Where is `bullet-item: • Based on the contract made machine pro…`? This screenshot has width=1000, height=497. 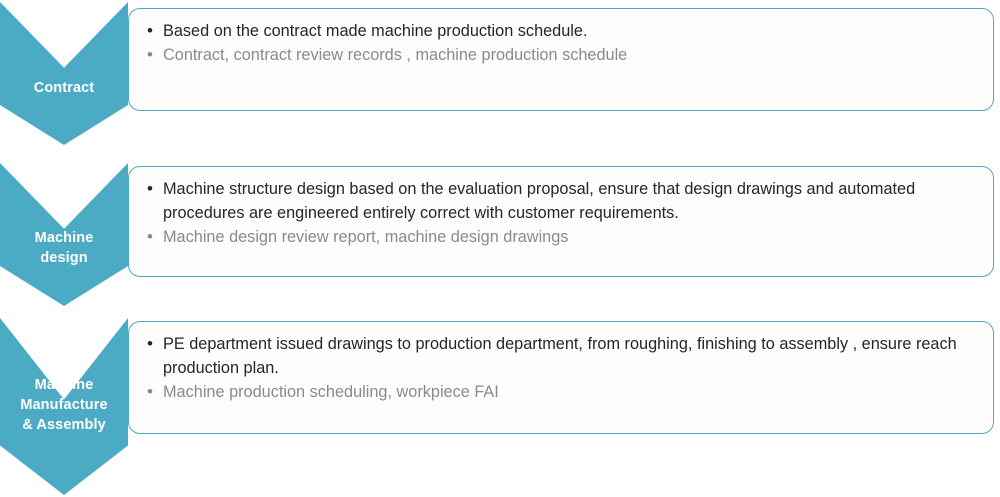
bullet-item: • Based on the contract made machine pro… is located at coordinates (562, 31).